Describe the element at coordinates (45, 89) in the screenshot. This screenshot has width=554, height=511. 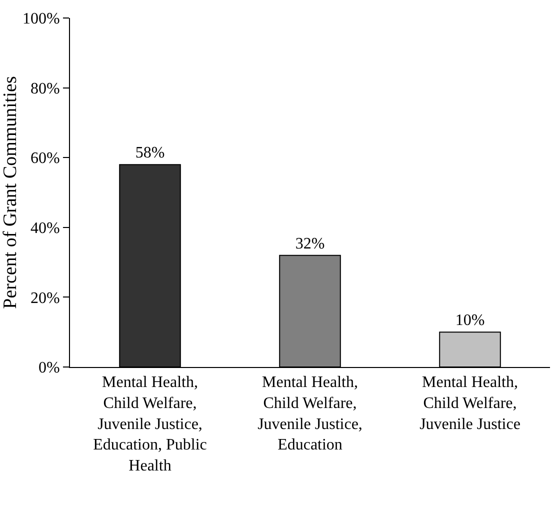
I see `y-tick-label: 80%` at that location.